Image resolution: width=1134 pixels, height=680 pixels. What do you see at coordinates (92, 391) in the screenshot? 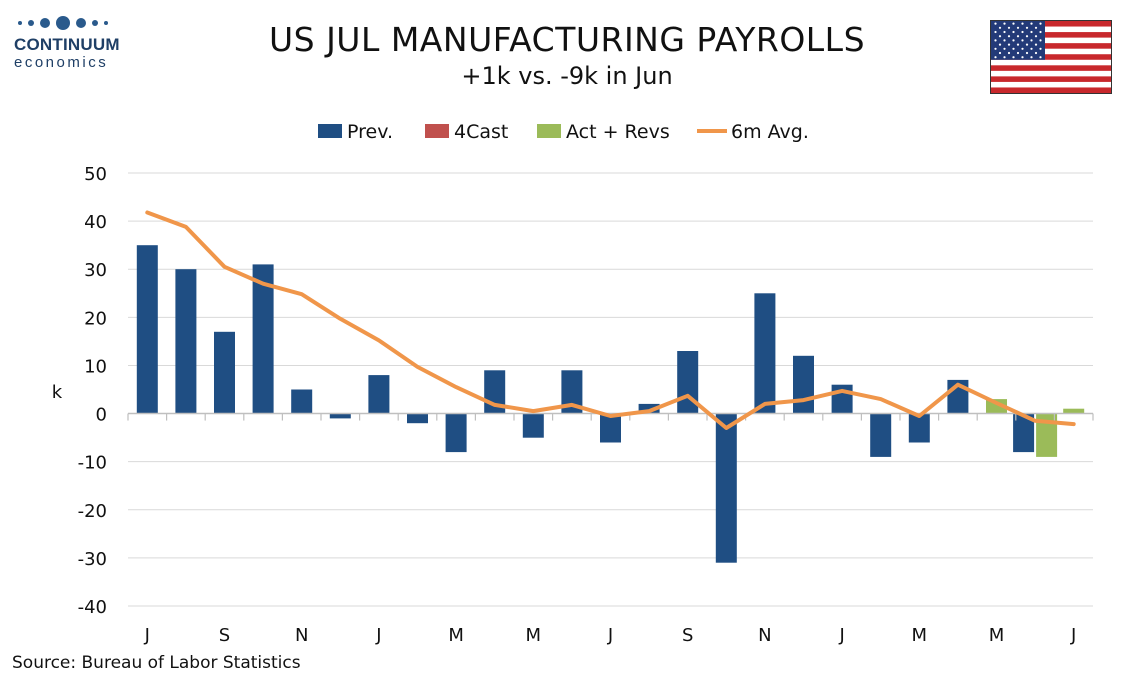
I see `y-axis-ticks: -40 -30 -20 -10 0 10 20 30 40 50` at bounding box center [92, 391].